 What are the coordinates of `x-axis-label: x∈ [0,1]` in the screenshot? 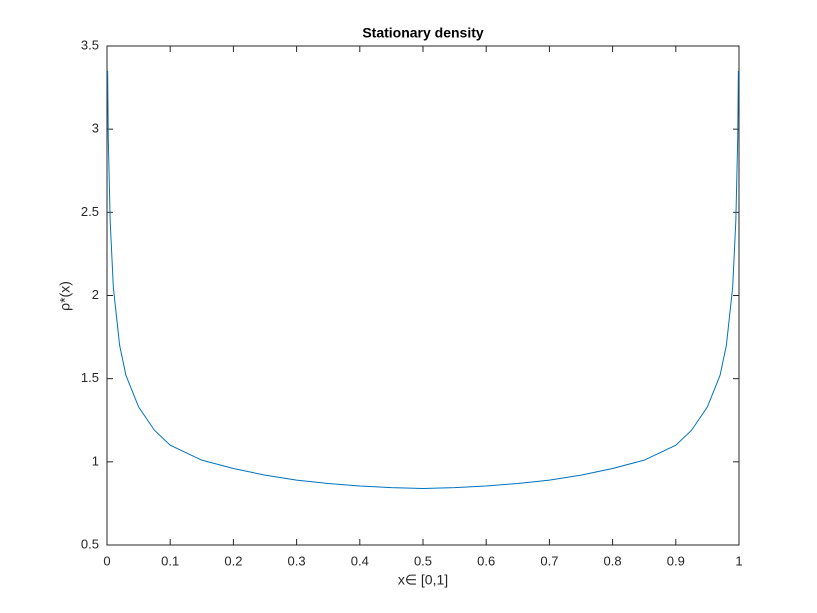 It's located at (423, 580).